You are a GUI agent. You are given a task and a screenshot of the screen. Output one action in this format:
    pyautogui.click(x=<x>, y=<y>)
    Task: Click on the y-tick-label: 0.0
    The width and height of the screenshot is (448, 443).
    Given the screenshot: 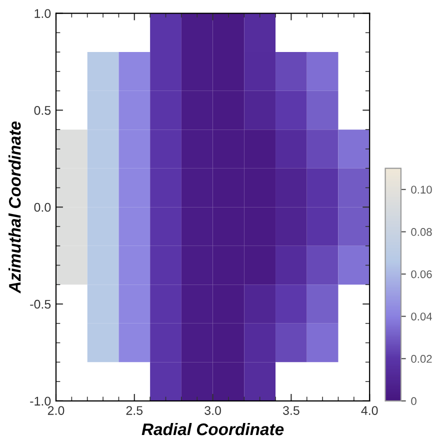 What is the action you would take?
    pyautogui.click(x=42, y=207)
    